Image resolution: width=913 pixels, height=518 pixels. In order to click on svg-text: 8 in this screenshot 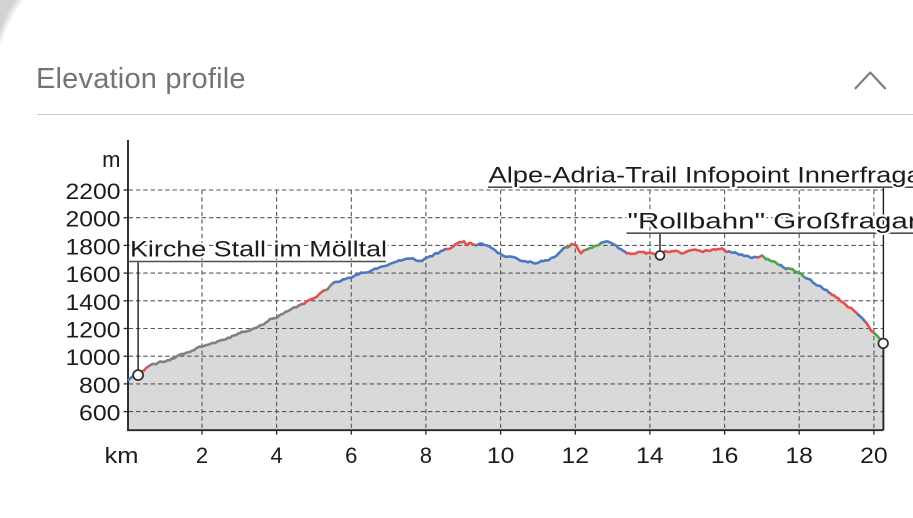, I will do `click(426, 455)`.